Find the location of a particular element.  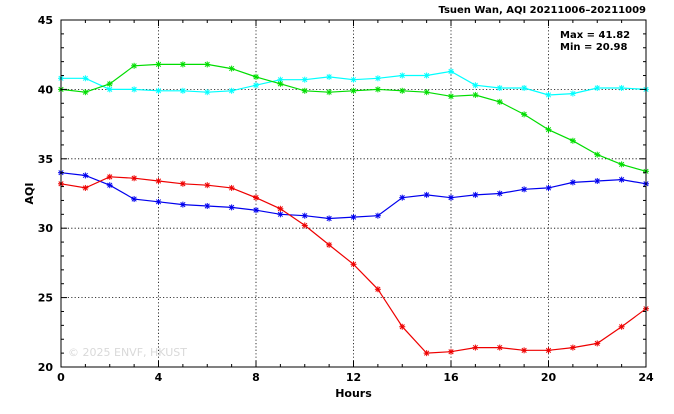

y-axis-title: AQI is located at coordinates (29, 194).